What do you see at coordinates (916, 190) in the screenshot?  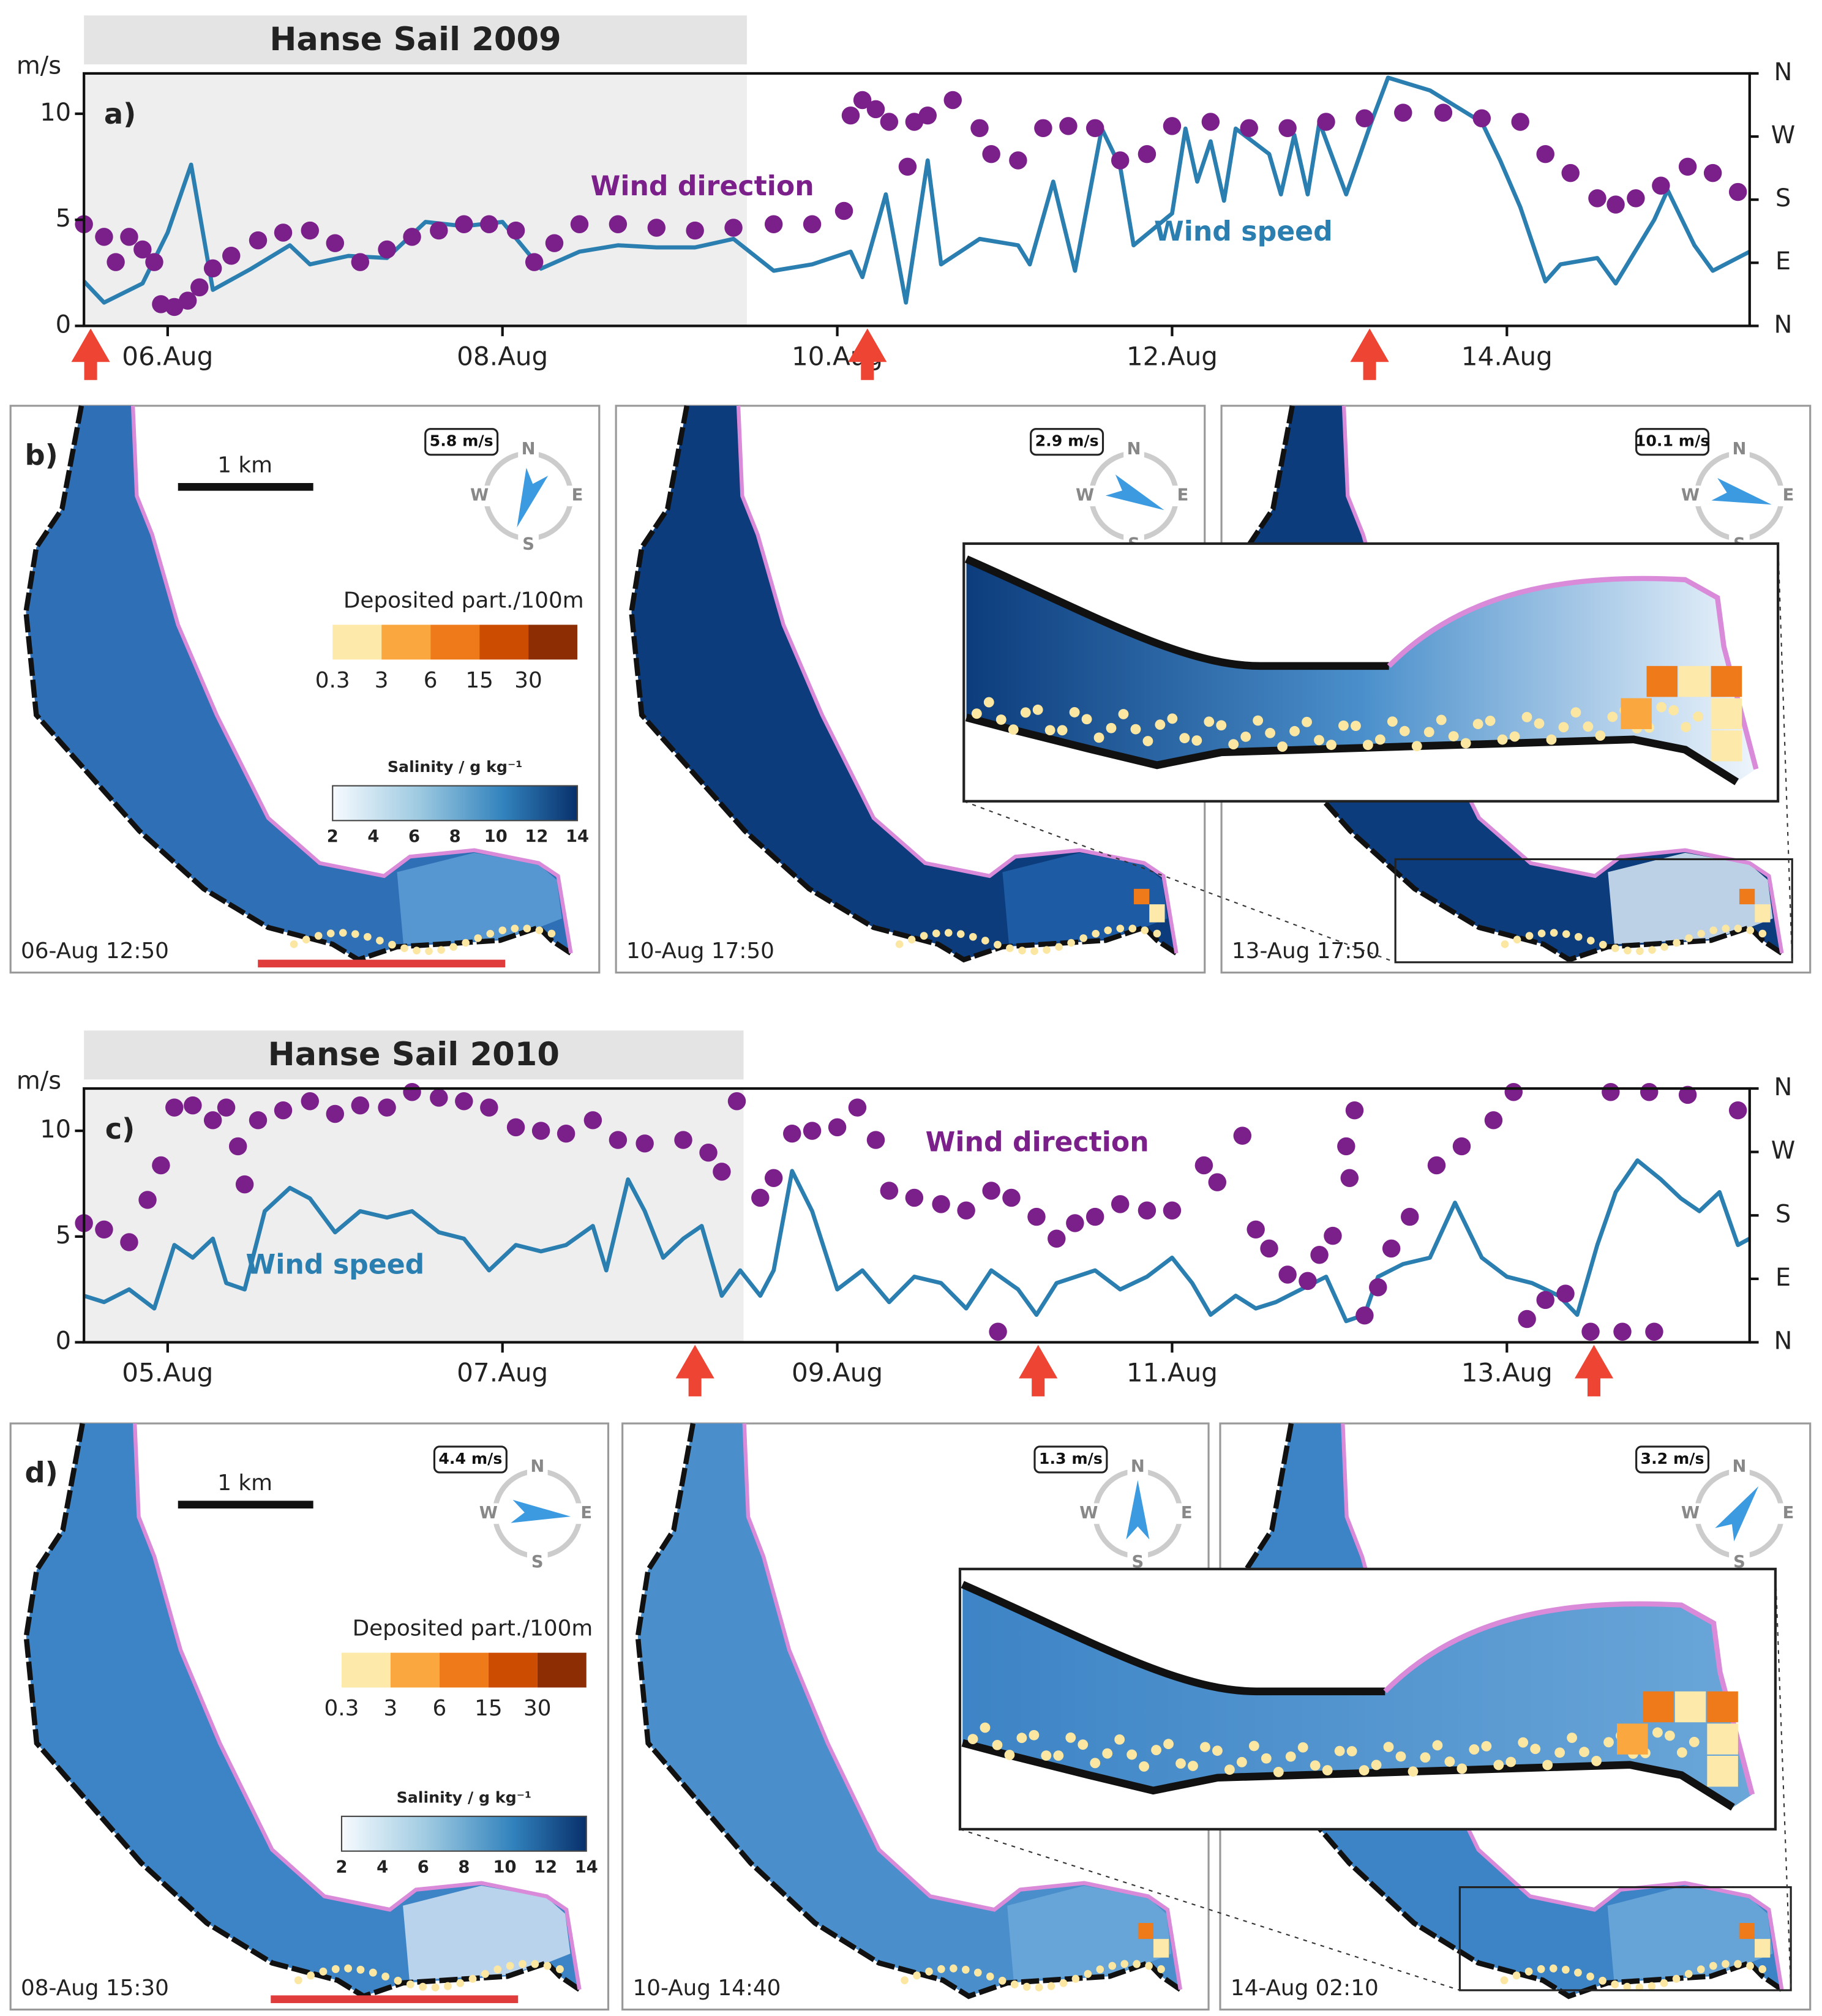 I see `wind-speed-line` at bounding box center [916, 190].